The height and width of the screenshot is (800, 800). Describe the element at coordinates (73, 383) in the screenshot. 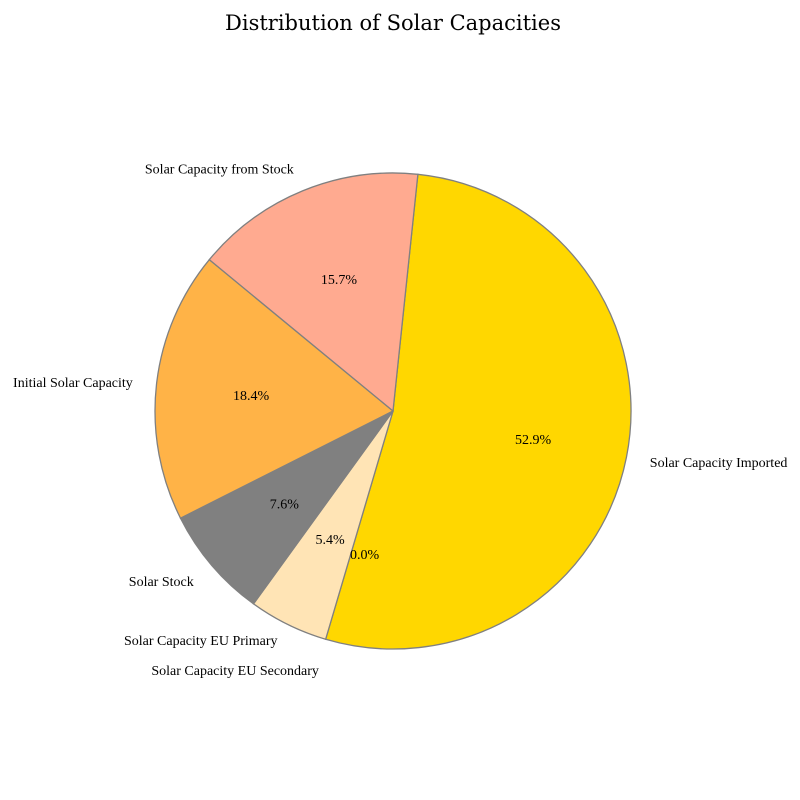

I see `category-label-4: Initial Solar Capacity` at that location.